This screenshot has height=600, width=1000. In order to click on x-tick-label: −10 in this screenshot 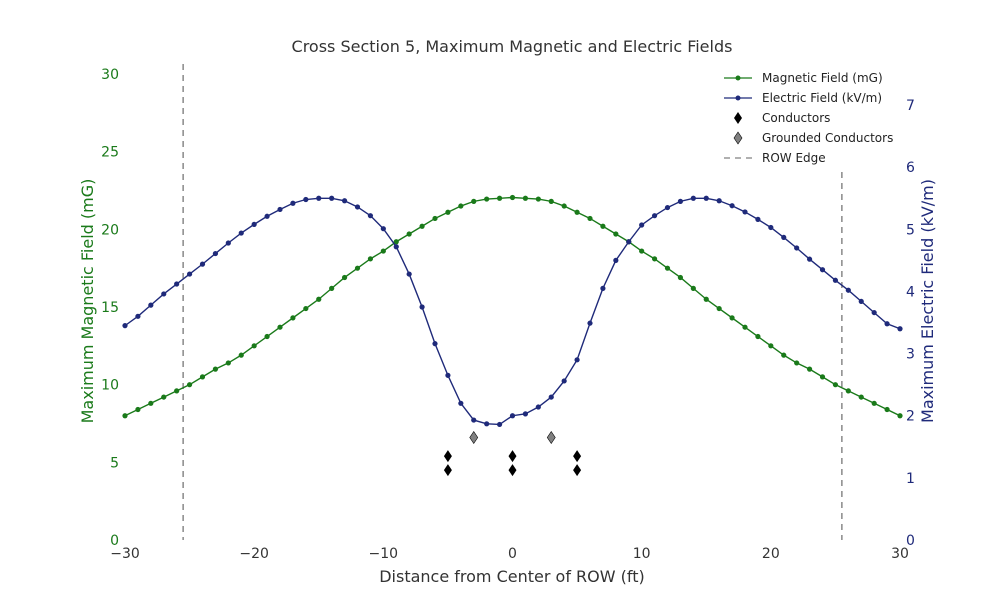, I will do `click(384, 554)`.